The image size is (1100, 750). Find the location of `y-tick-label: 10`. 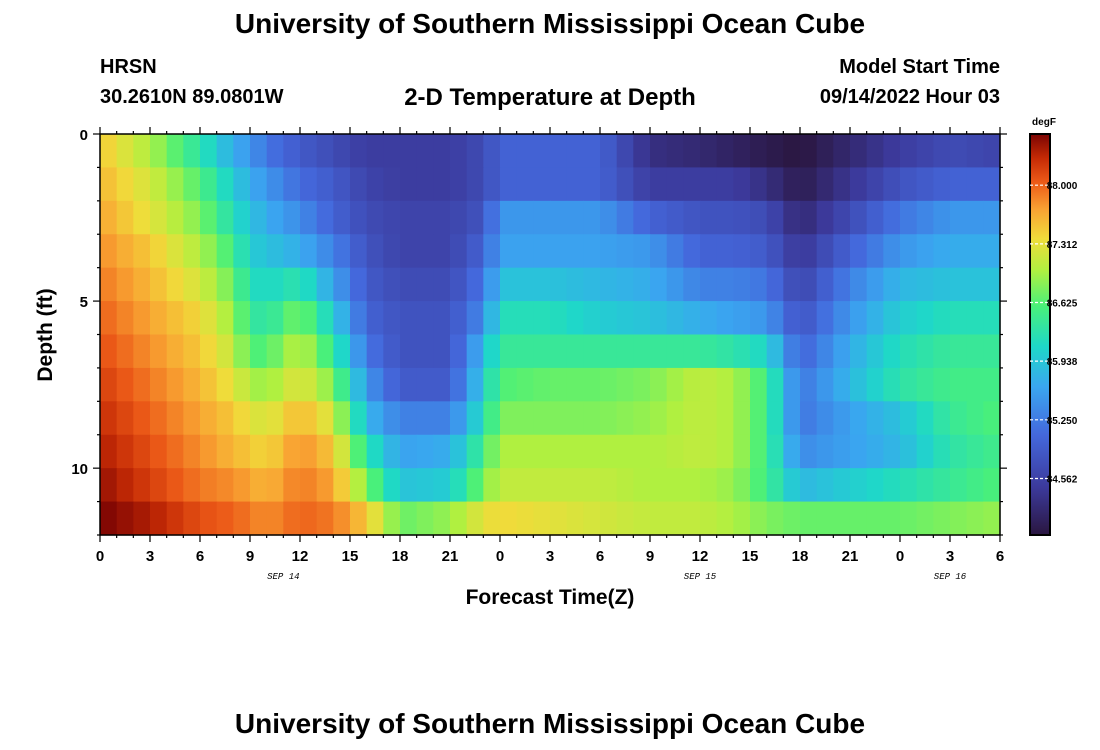

y-tick-label: 10 is located at coordinates (79, 469).